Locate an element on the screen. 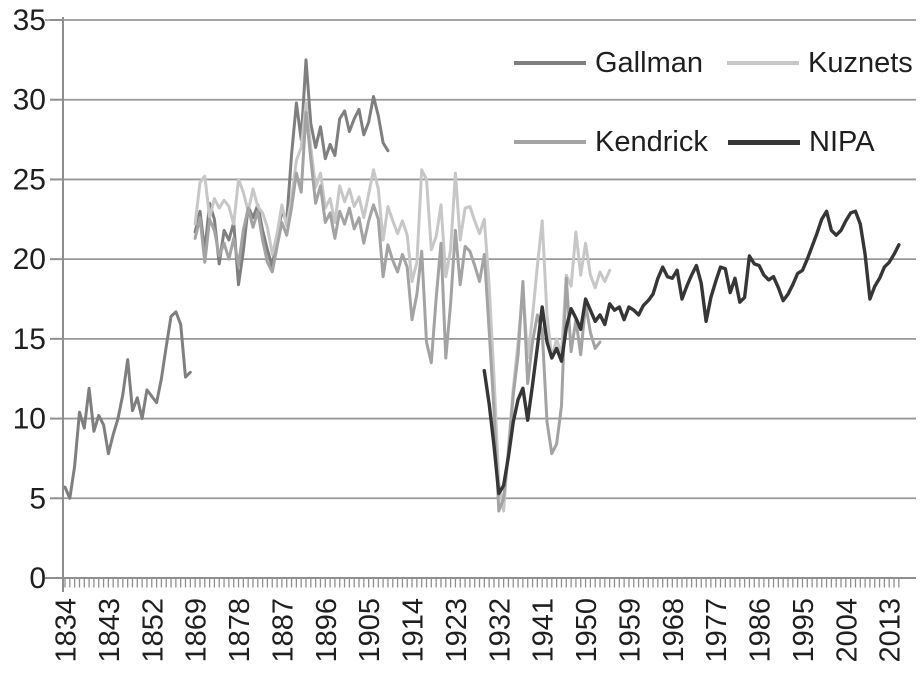 The height and width of the screenshot is (682, 921). svg-text: 1932 is located at coordinates (500, 630).